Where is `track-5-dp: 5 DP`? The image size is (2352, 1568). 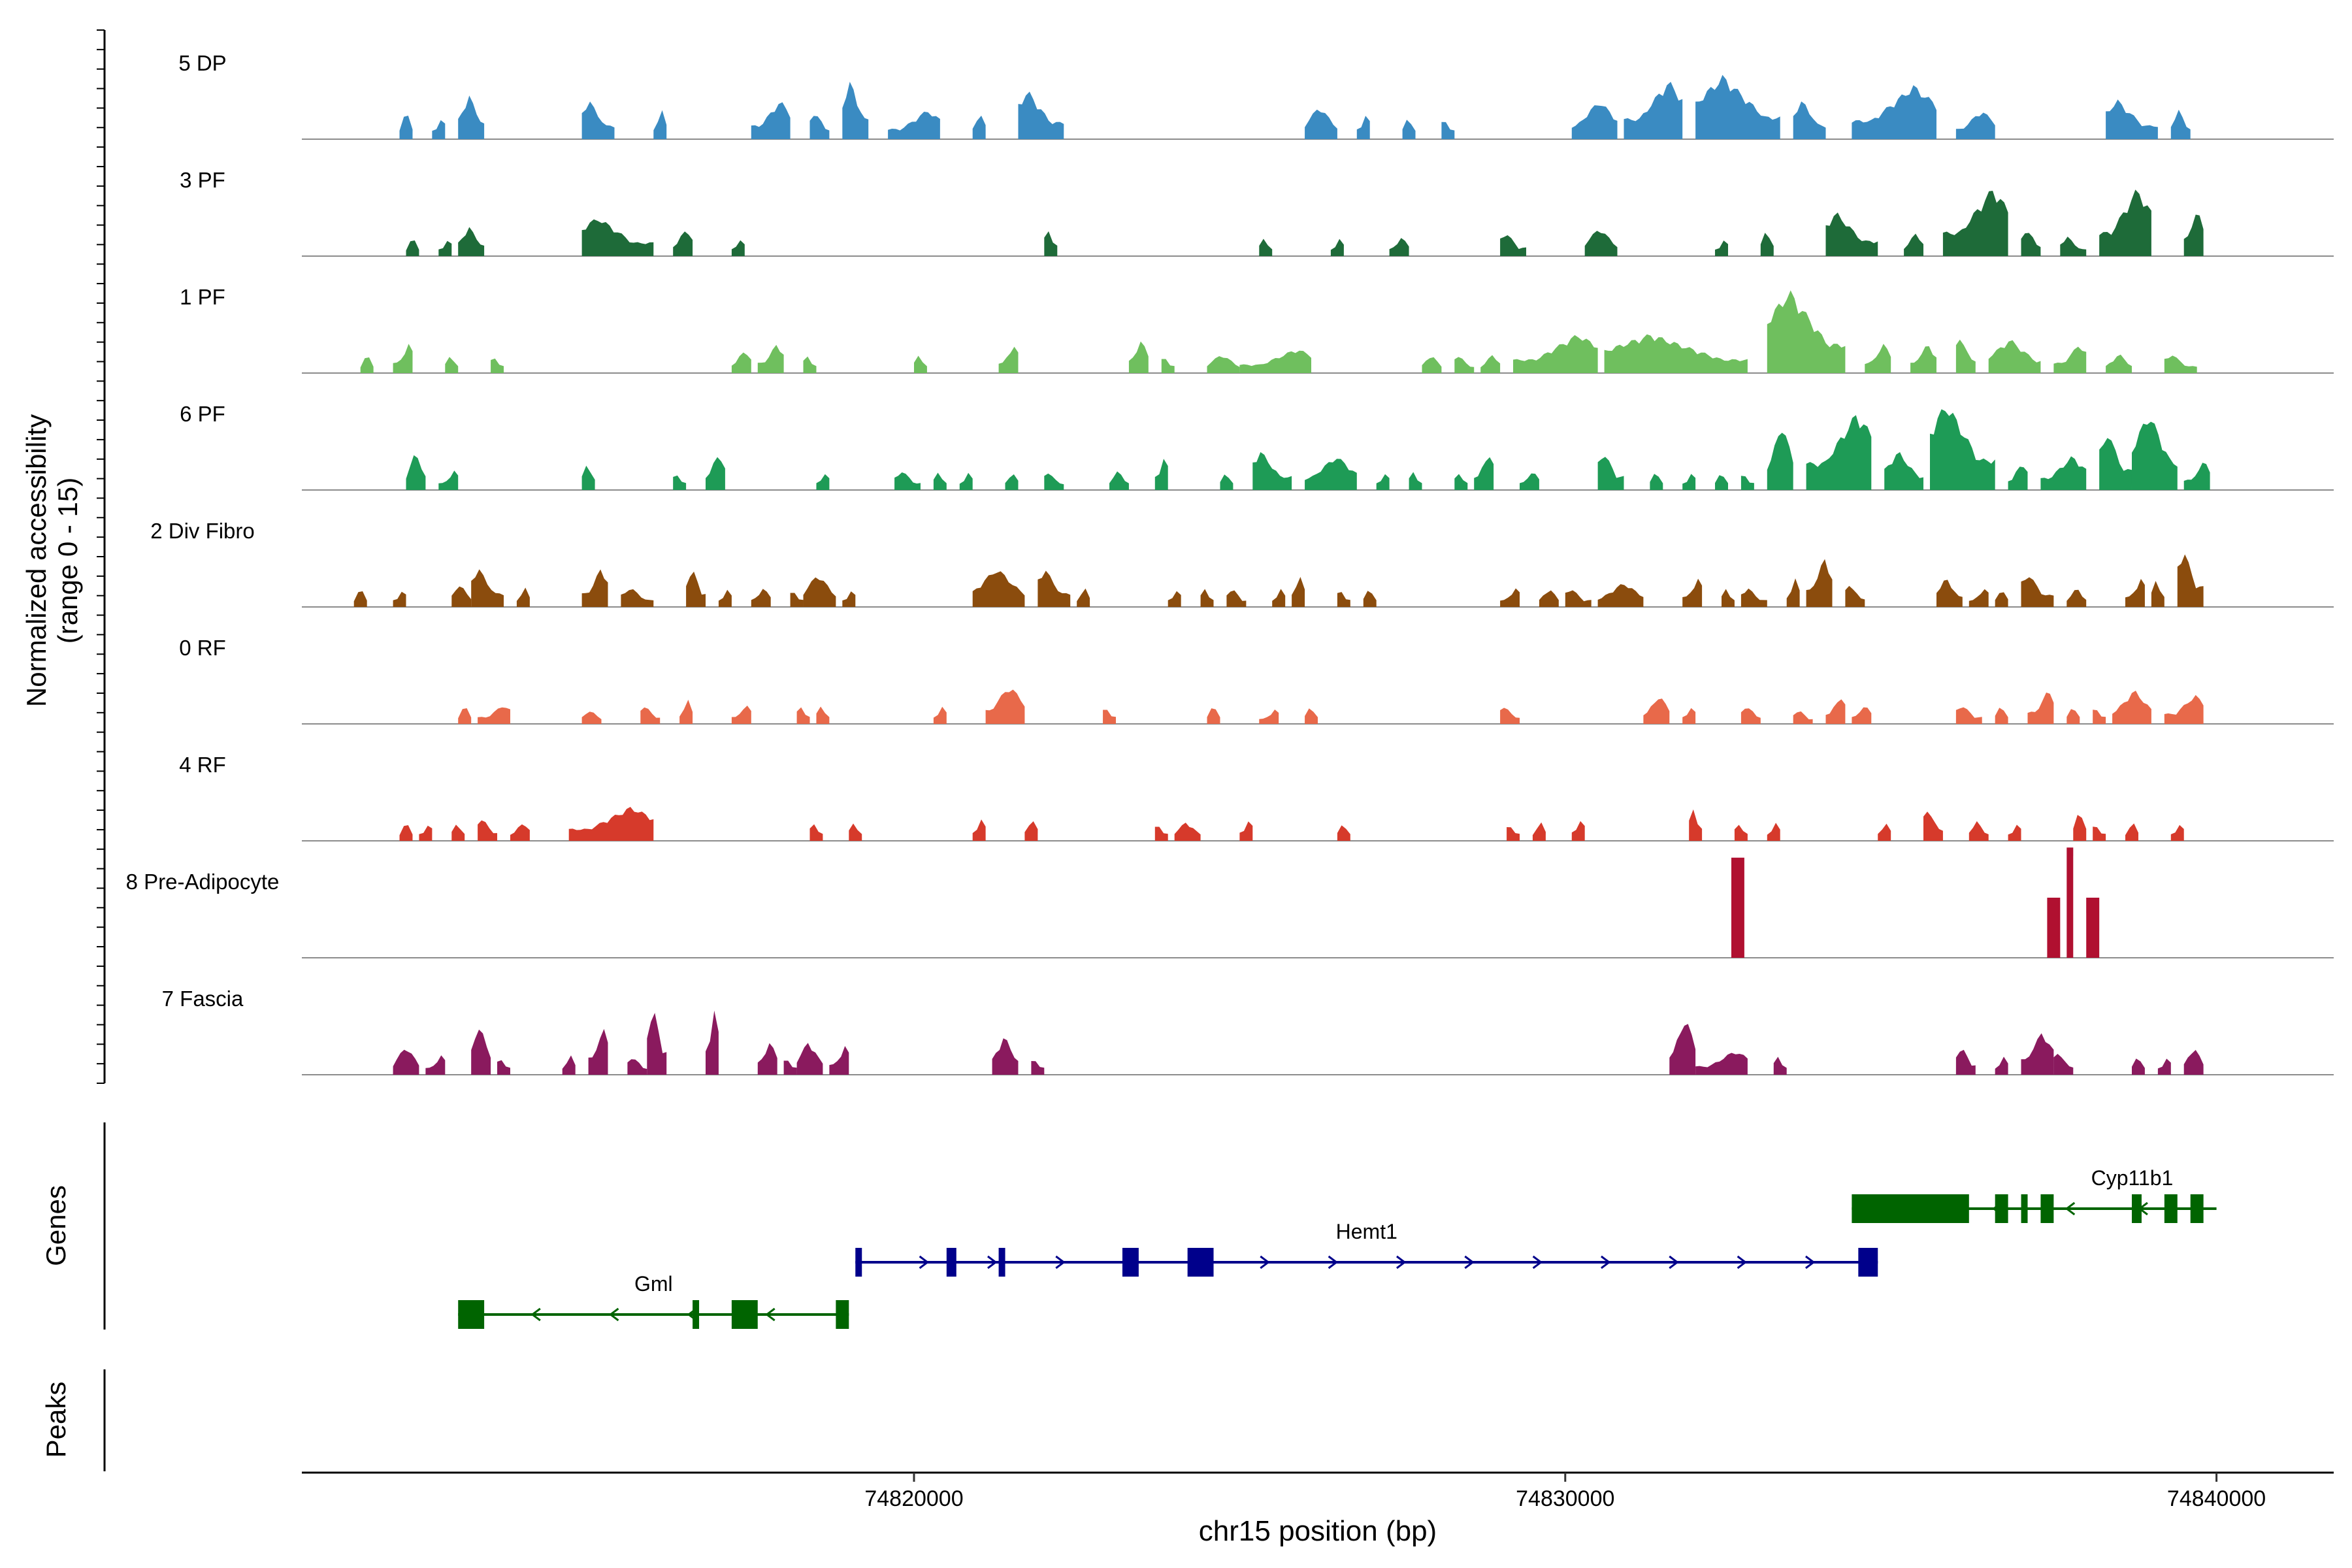 track-5-dp: 5 DP is located at coordinates (1256, 95).